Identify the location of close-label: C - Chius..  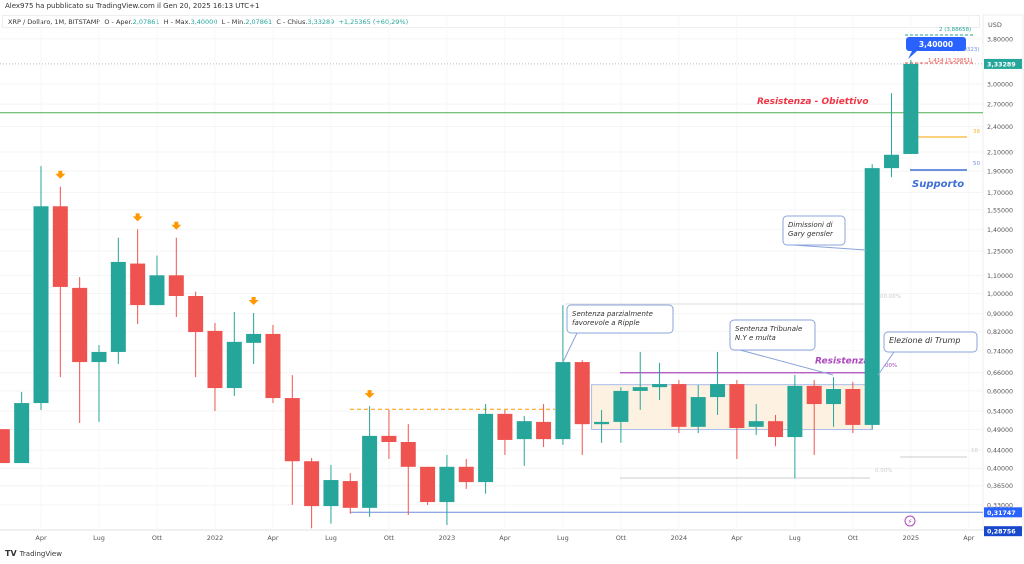
(292, 22).